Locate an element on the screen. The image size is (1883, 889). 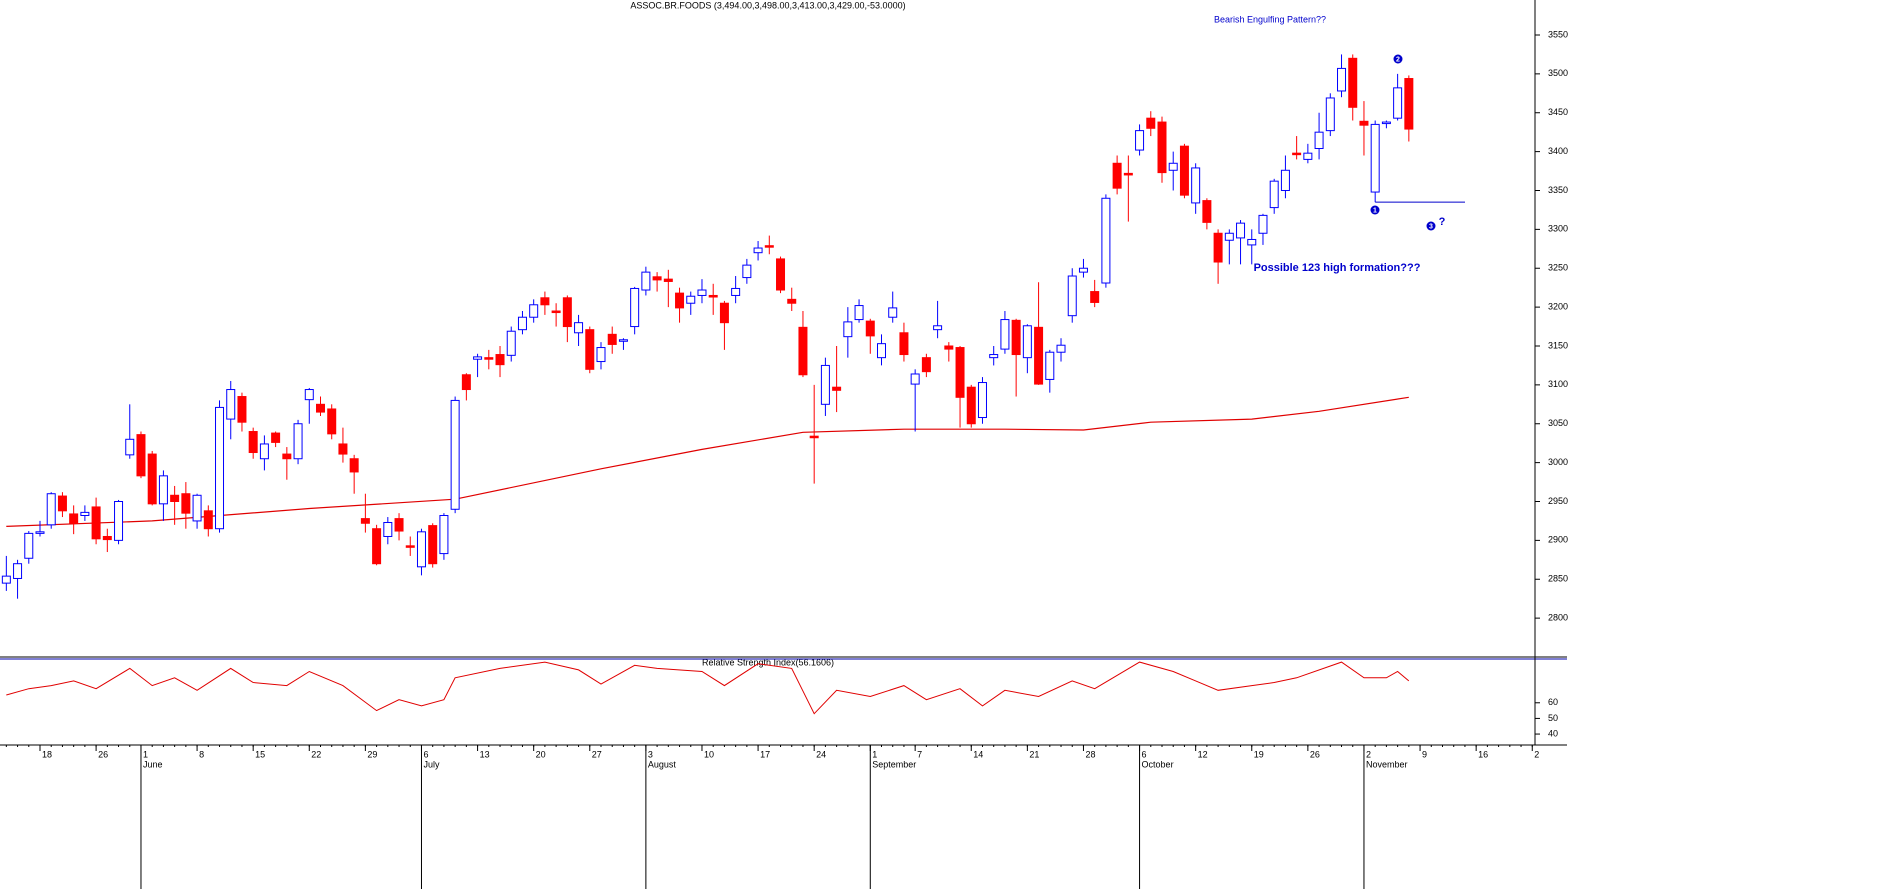
x-tick-label: 28 is located at coordinates (1090, 754).